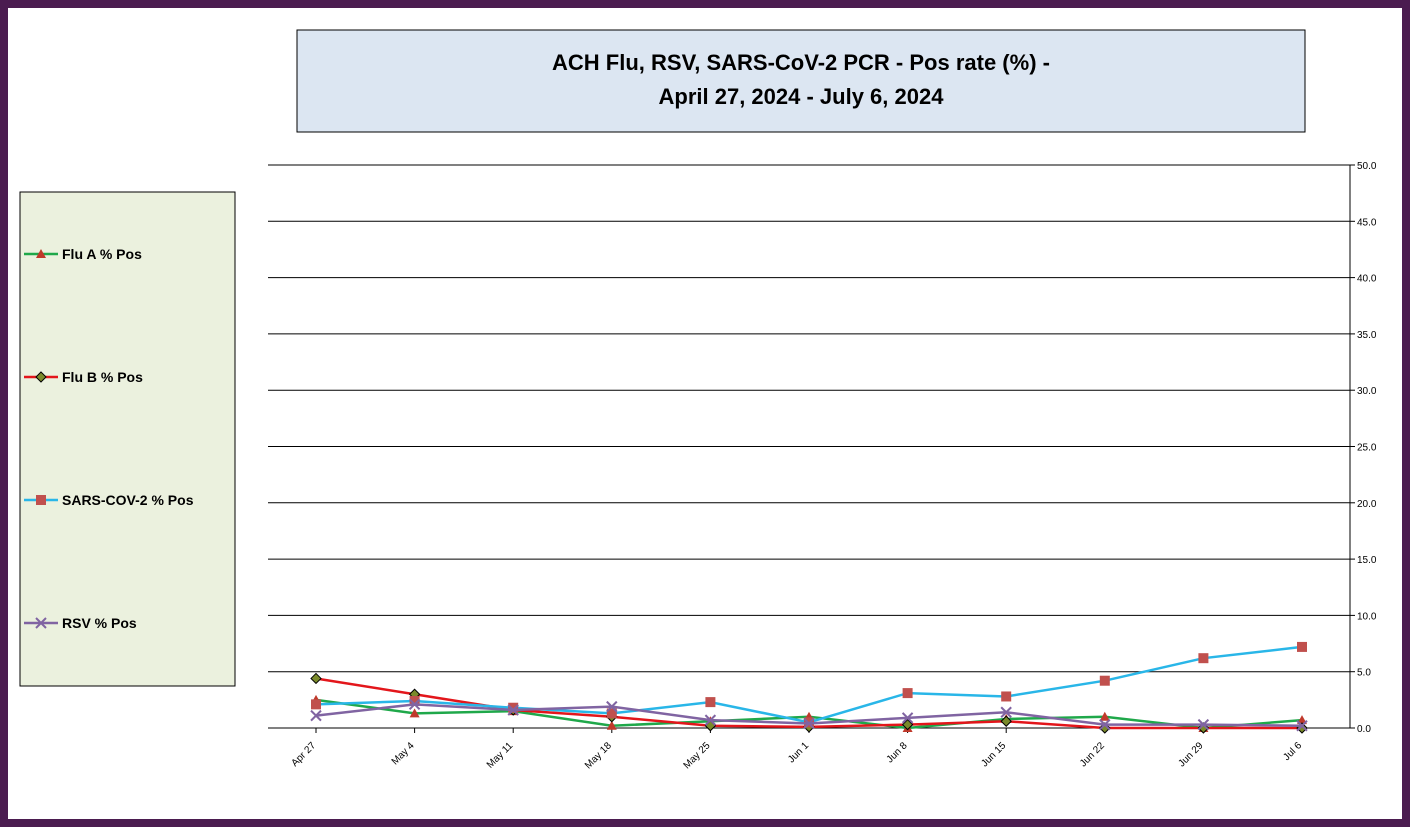 The height and width of the screenshot is (832, 1410). Describe the element at coordinates (1191, 754) in the screenshot. I see `x-tick-label: Jun 29` at that location.